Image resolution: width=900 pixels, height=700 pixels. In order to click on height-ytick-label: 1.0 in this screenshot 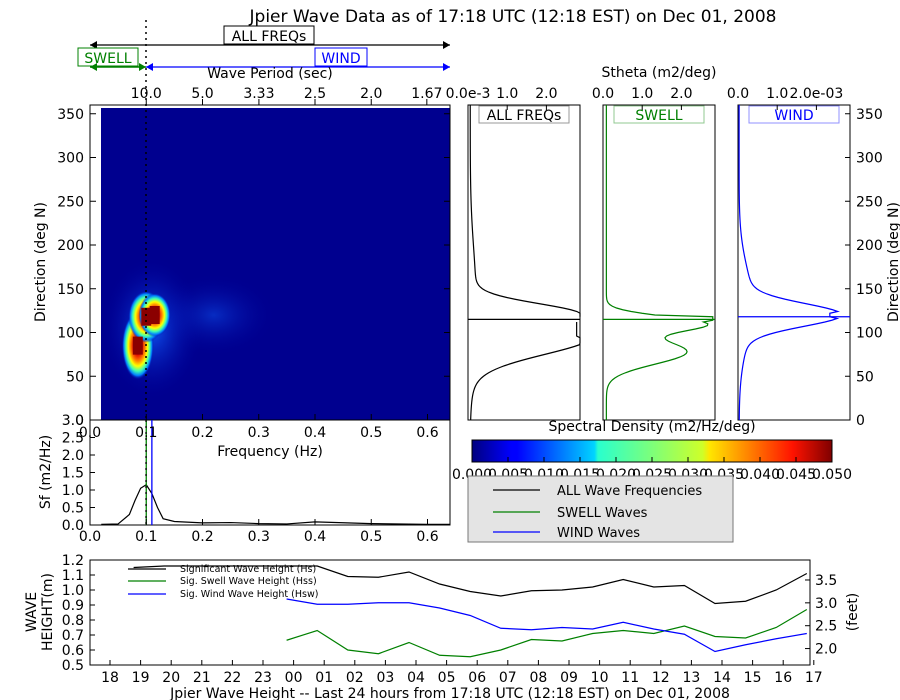, I will do `click(73, 591)`.